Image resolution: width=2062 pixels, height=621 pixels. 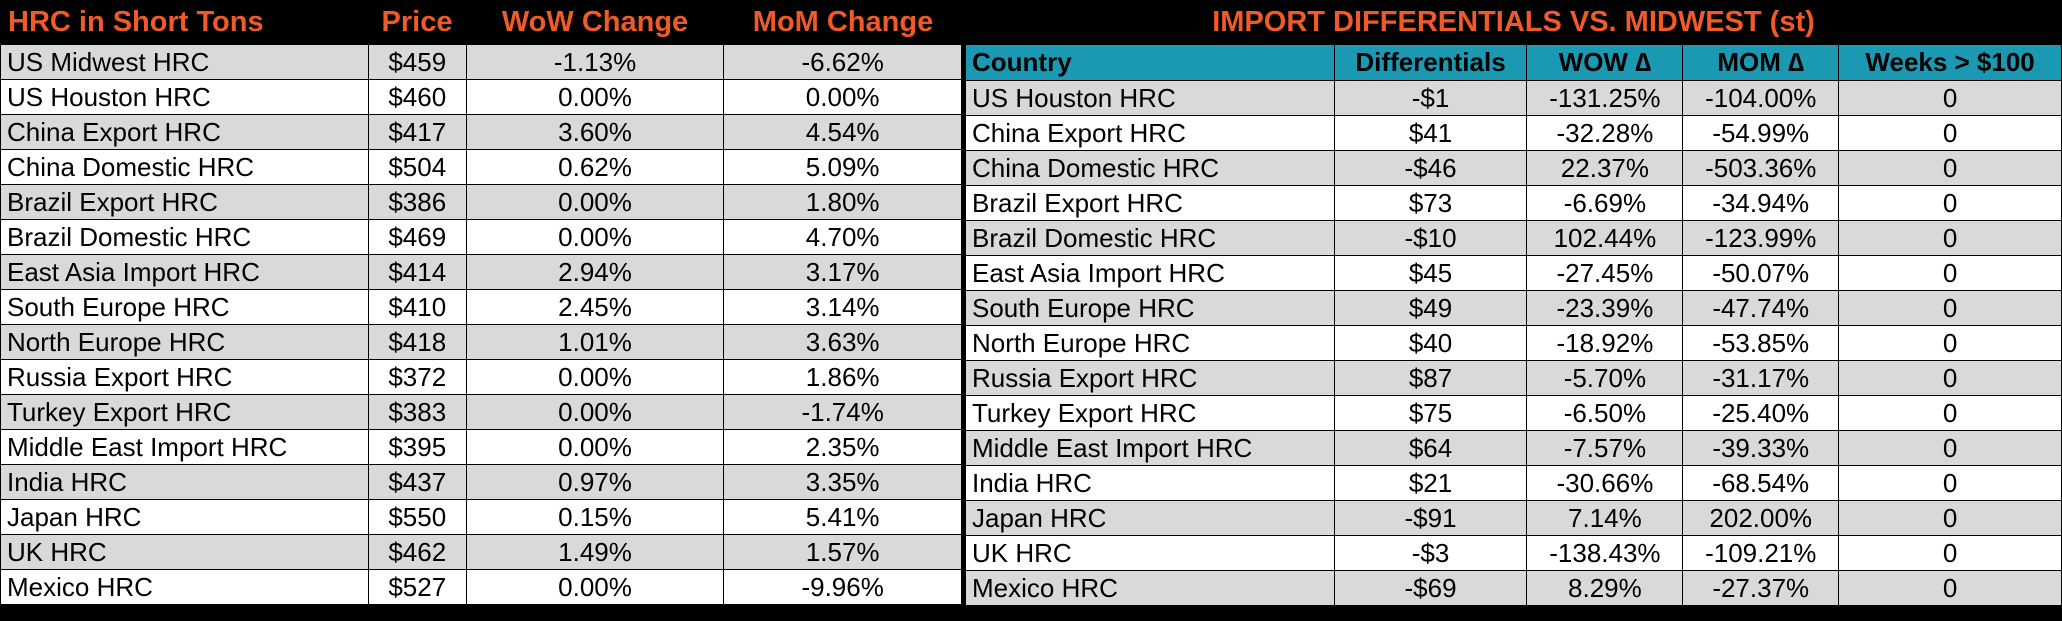 I want to click on table-row: India HRC $21 -30.66% -68.54% 0, so click(x=1513, y=483).